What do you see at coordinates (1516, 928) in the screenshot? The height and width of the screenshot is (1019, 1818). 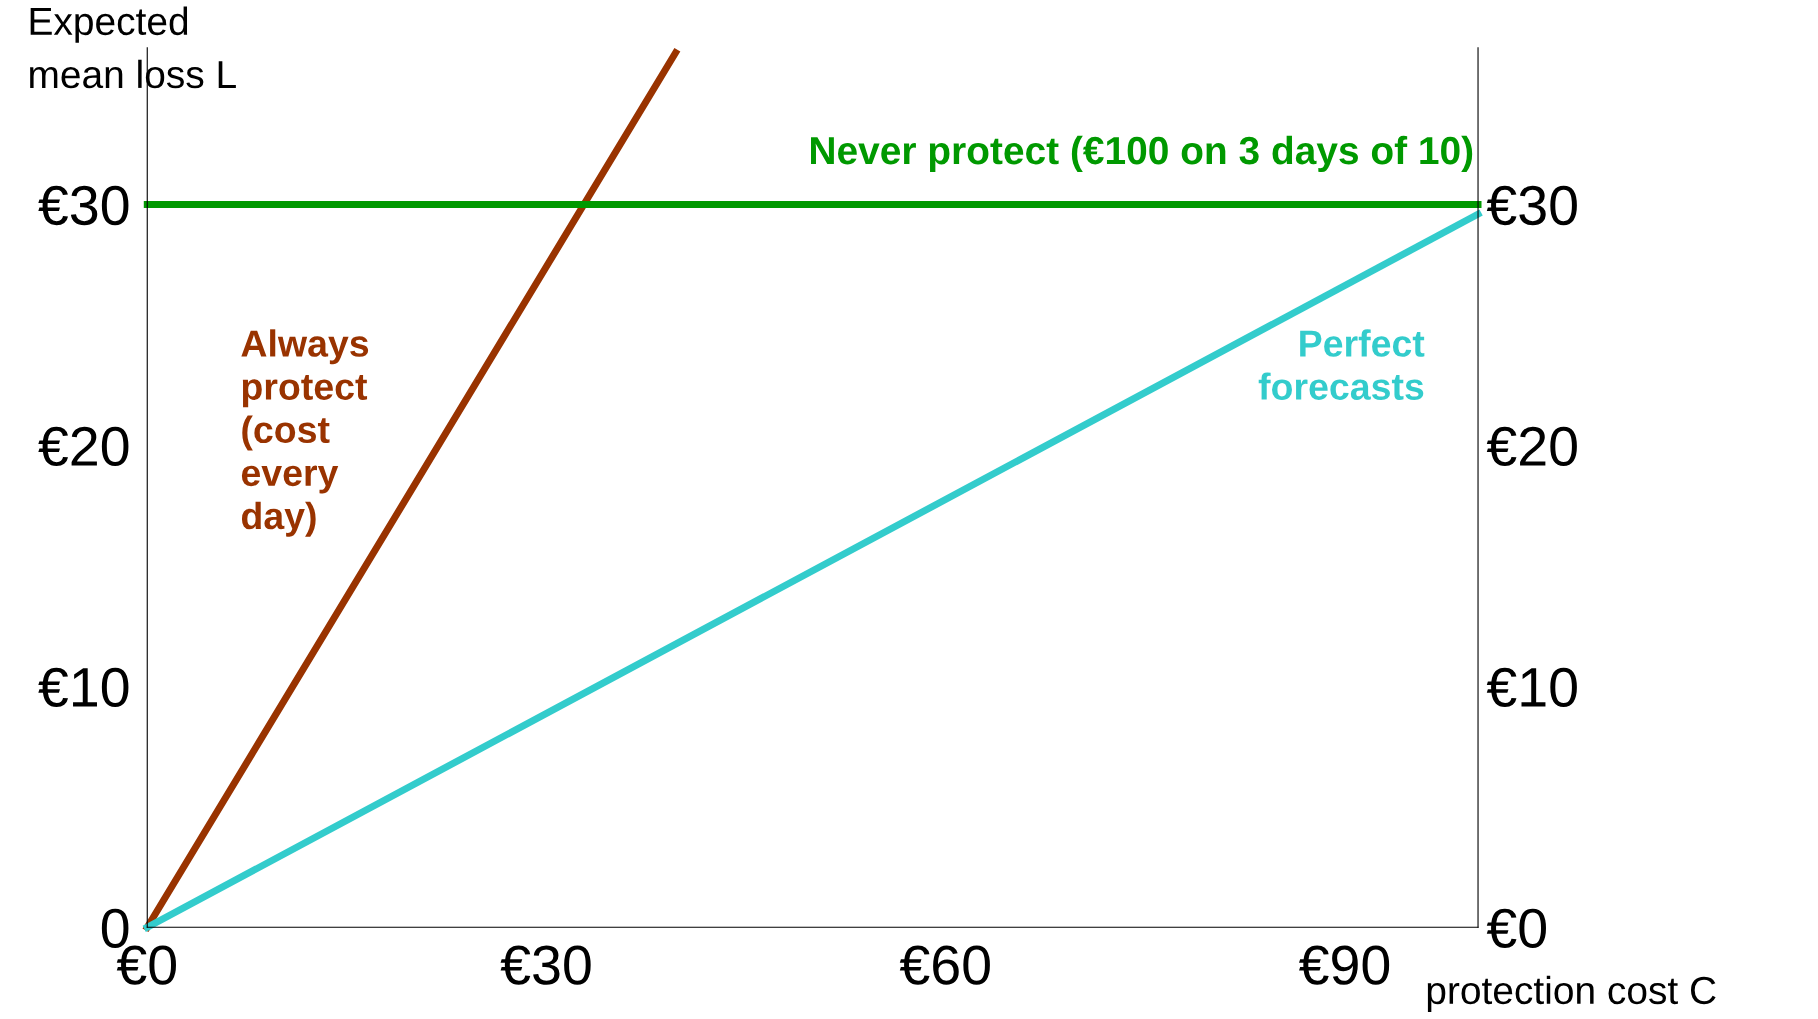 I see `y2-tick-label: €0` at bounding box center [1516, 928].